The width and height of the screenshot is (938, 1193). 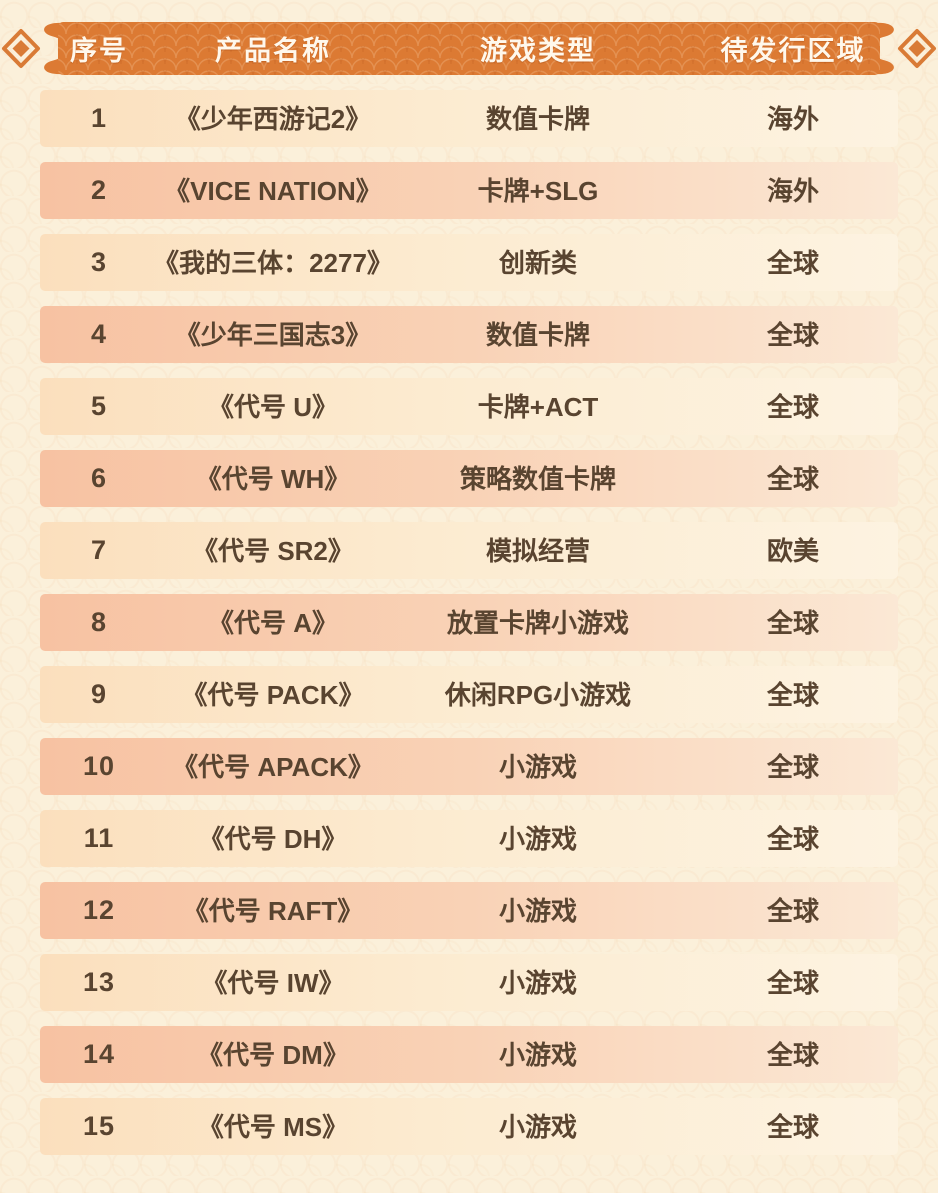 What do you see at coordinates (792, 550) in the screenshot?
I see `release-region: 欧美` at bounding box center [792, 550].